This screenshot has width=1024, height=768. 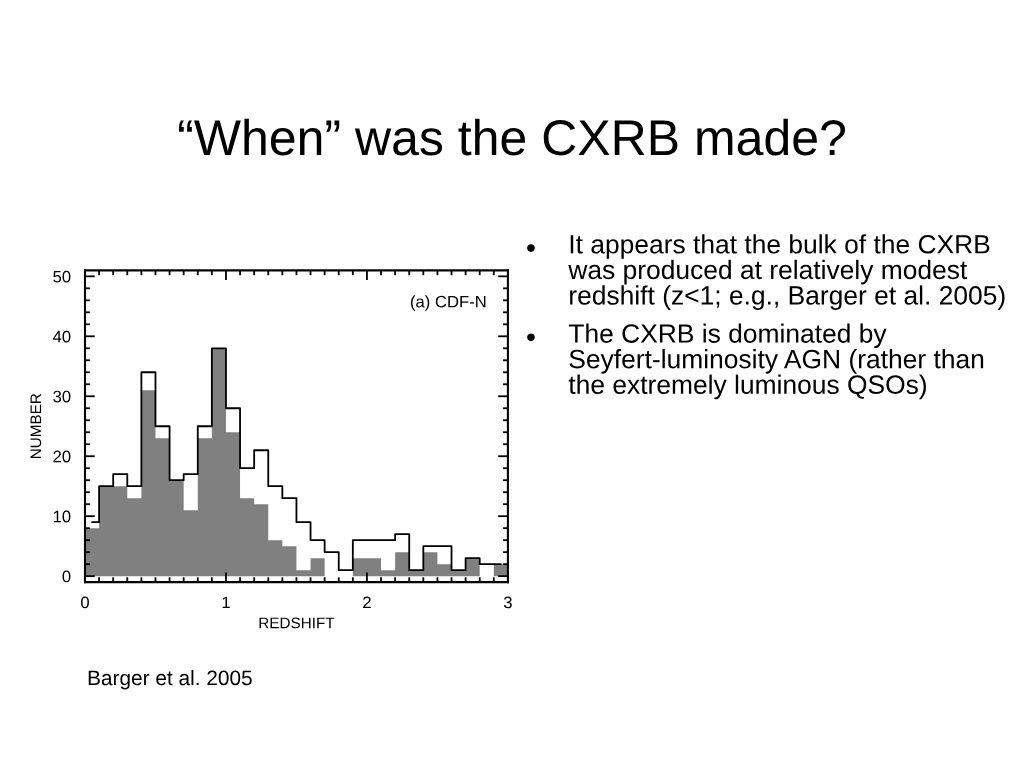 I want to click on y-tick-label: 50, so click(x=62, y=276).